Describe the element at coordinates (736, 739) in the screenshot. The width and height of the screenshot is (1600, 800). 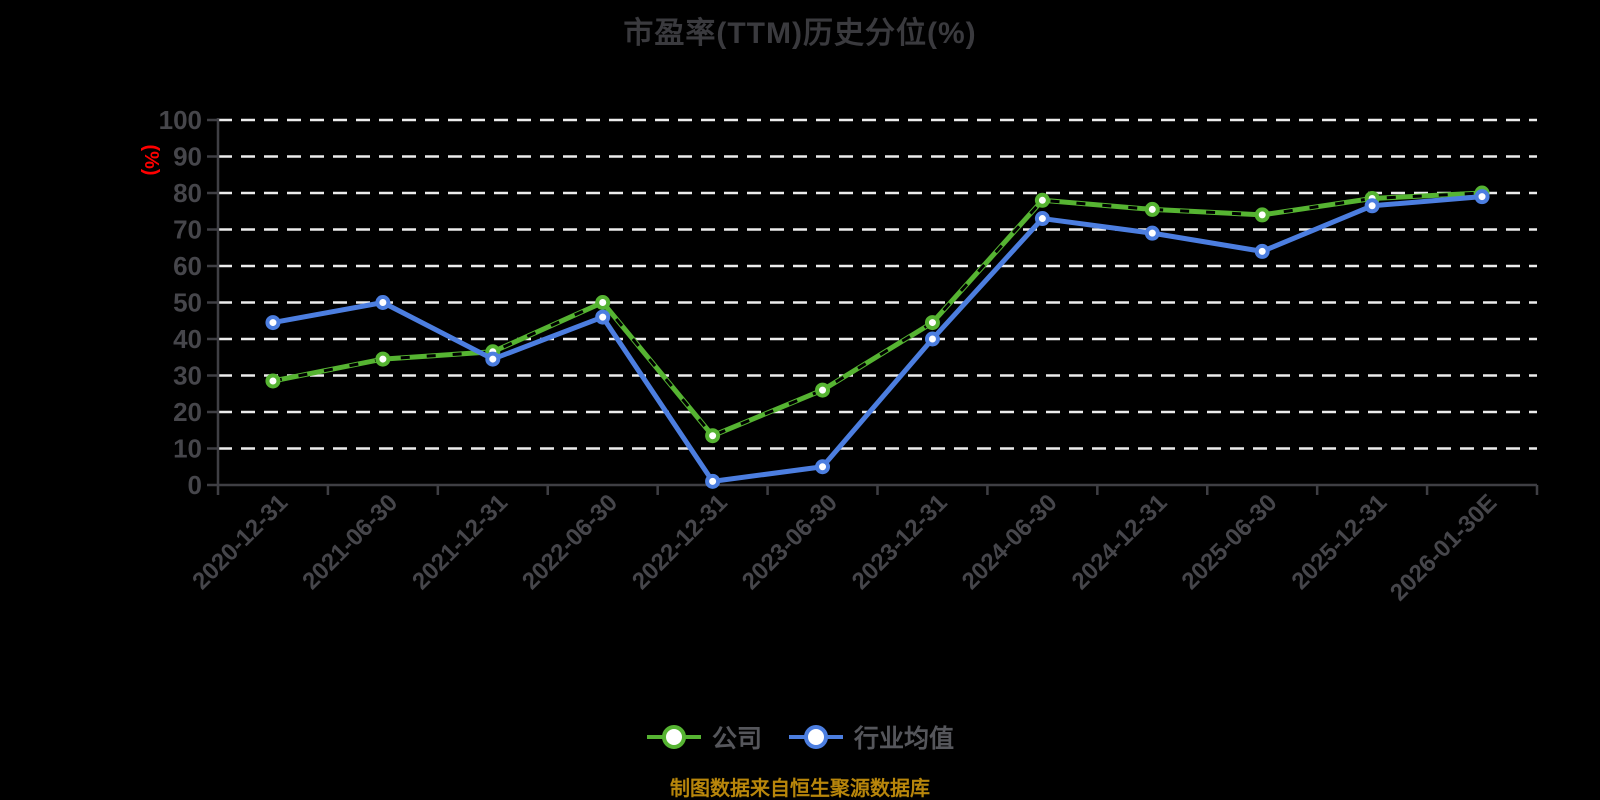
I see `legend-label-company: 公司` at that location.